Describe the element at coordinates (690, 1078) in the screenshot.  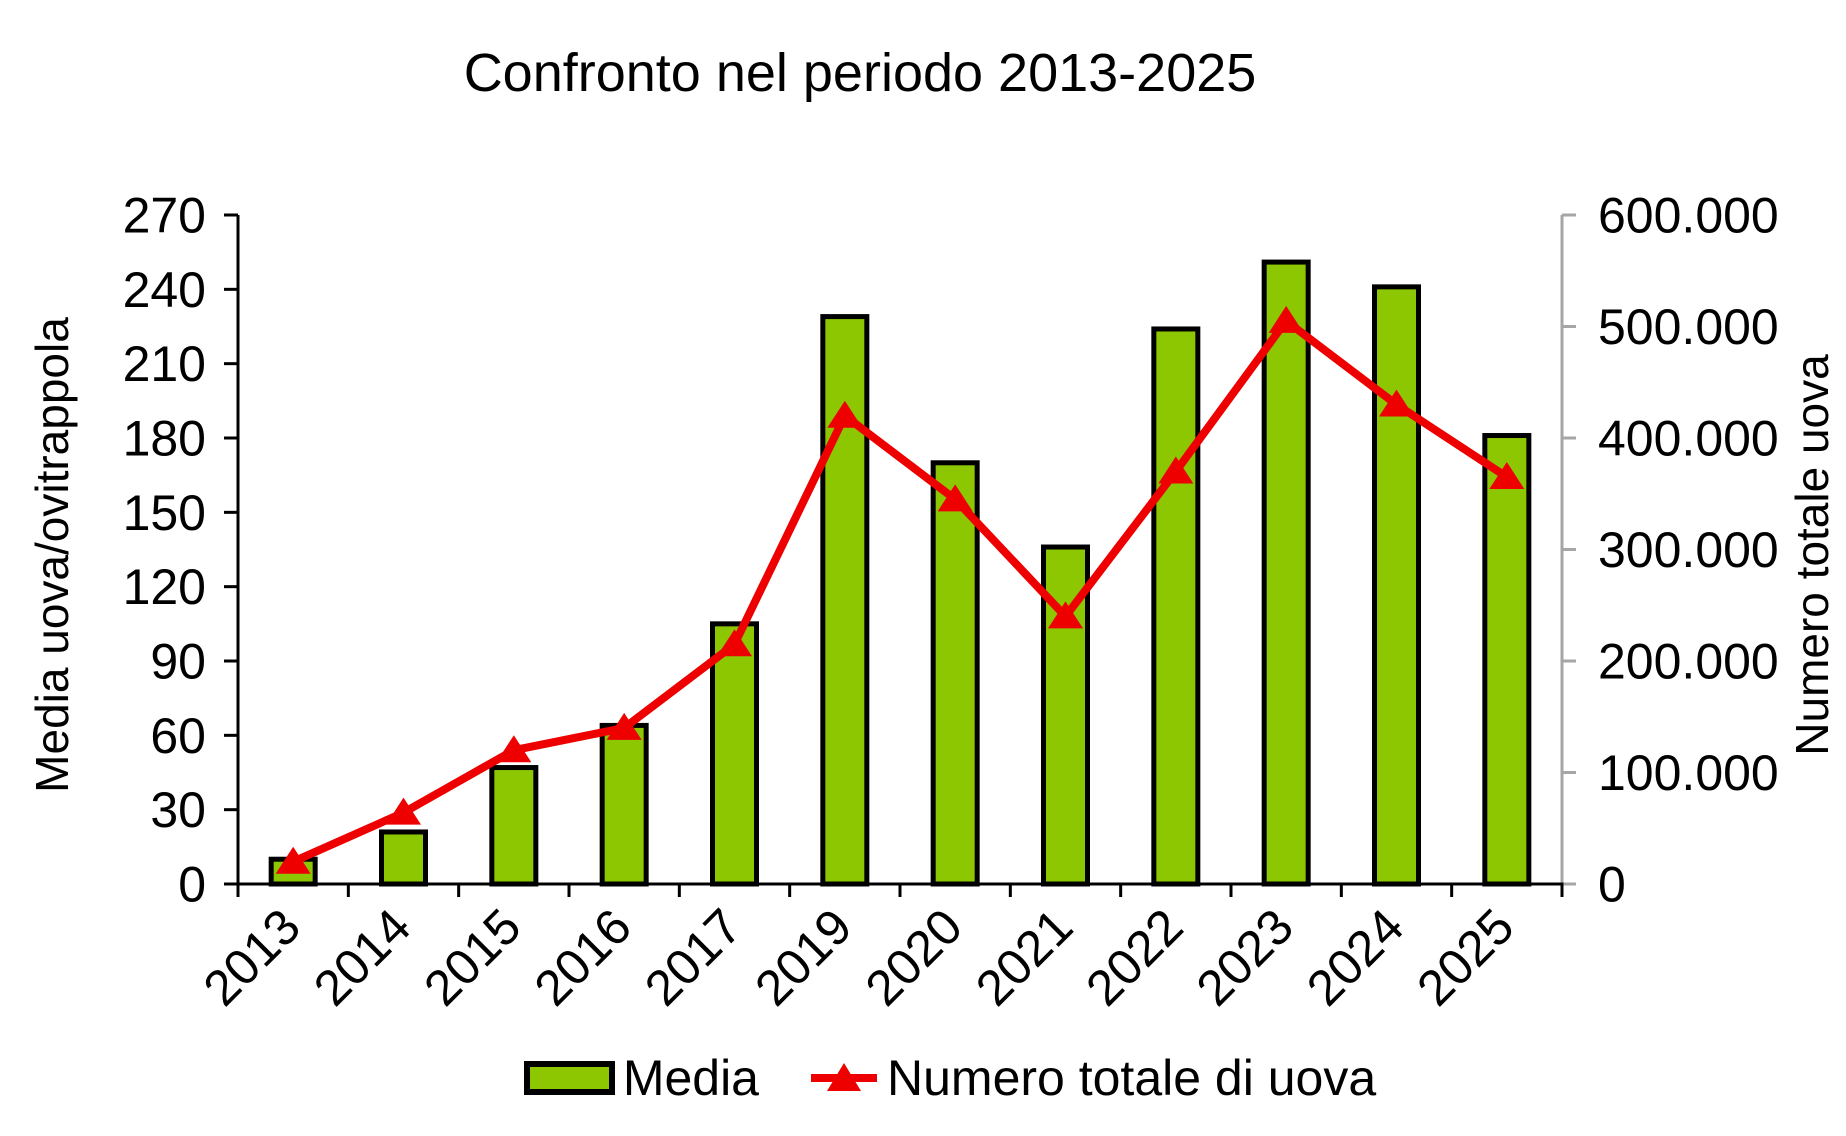
I see `legend-label-media: Media` at that location.